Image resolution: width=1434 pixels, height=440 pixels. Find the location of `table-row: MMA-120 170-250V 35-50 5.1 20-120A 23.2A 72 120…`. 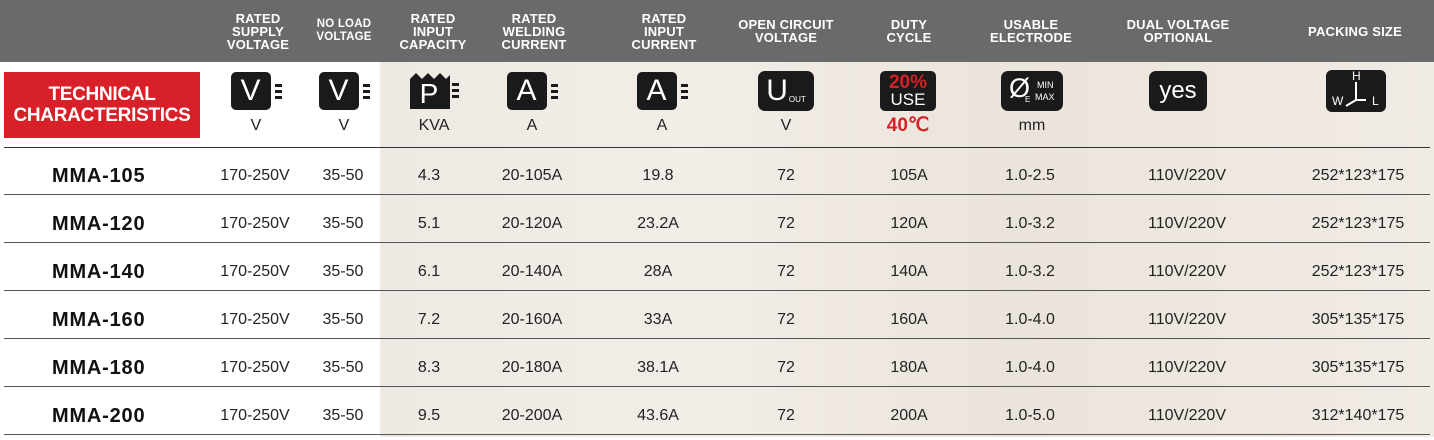

table-row: MMA-120 170-250V 35-50 5.1 20-120A 23.2A 72 120… is located at coordinates (717, 224).